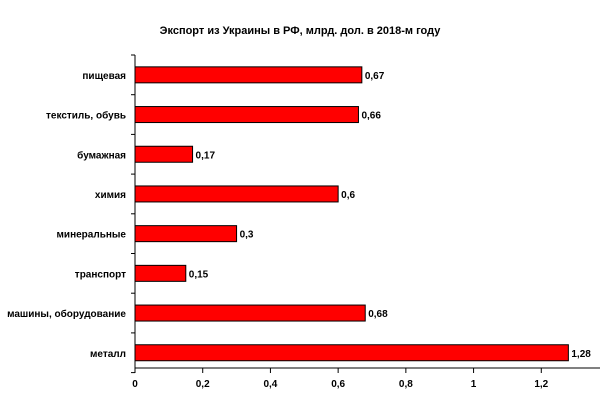  What do you see at coordinates (203, 384) in the screenshot?
I see `x-tick-label: 0,2` at bounding box center [203, 384].